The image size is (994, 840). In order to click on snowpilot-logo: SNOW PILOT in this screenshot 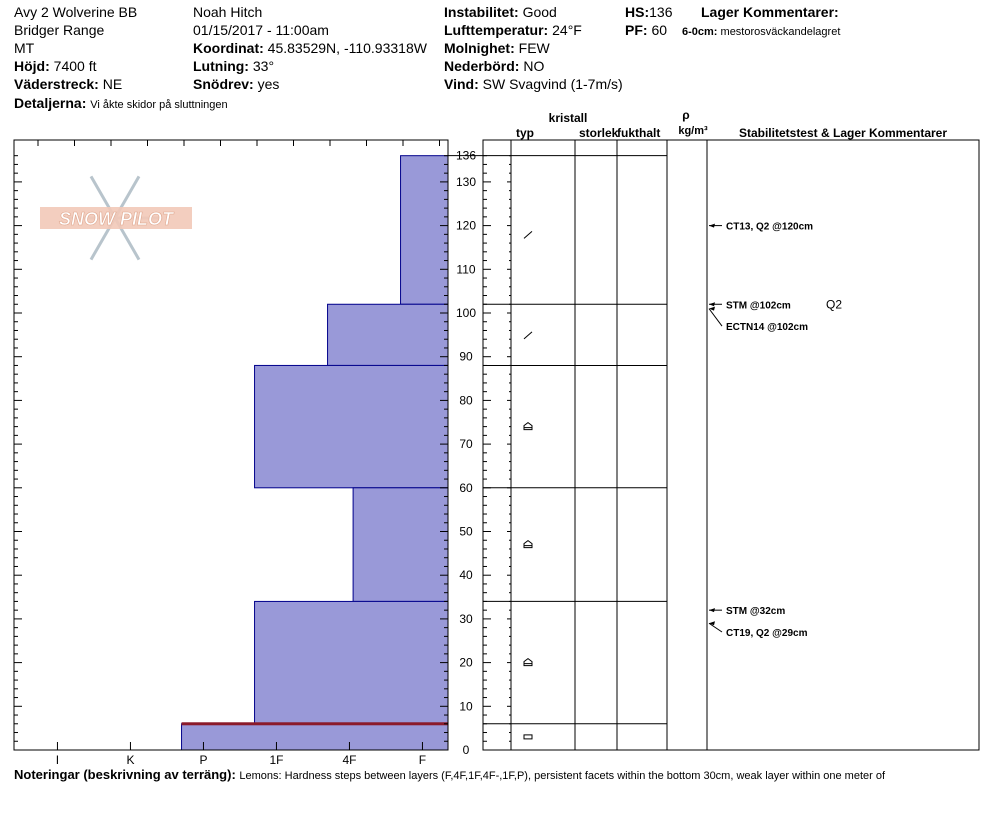, I will do `click(116, 218)`.